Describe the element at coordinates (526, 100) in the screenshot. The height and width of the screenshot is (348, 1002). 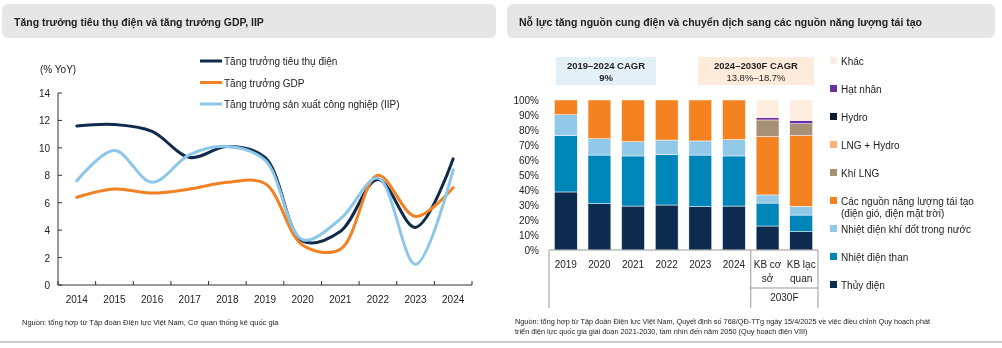
I see `y-tick-label: 100%` at that location.